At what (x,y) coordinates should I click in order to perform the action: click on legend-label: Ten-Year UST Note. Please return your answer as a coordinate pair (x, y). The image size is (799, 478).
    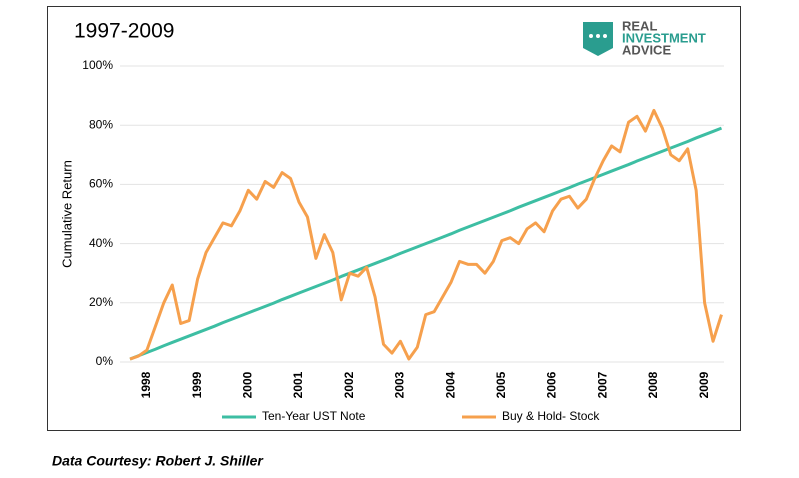
    Looking at the image, I should click on (314, 416).